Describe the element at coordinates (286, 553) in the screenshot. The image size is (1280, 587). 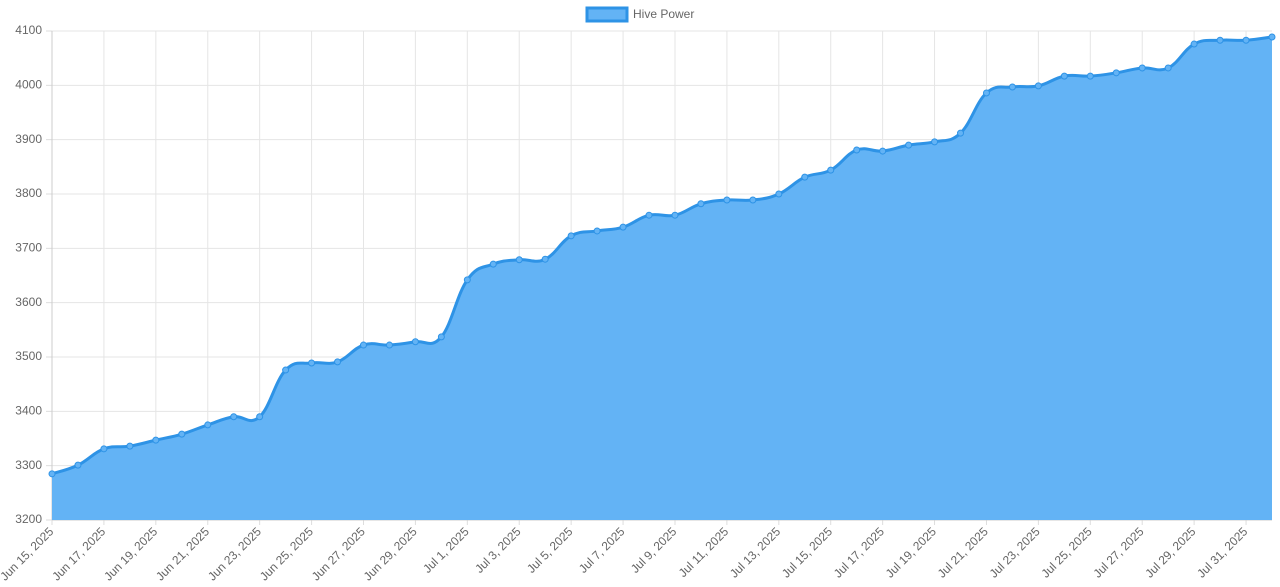
I see `x-tick-label: Jun 25, 2025` at that location.